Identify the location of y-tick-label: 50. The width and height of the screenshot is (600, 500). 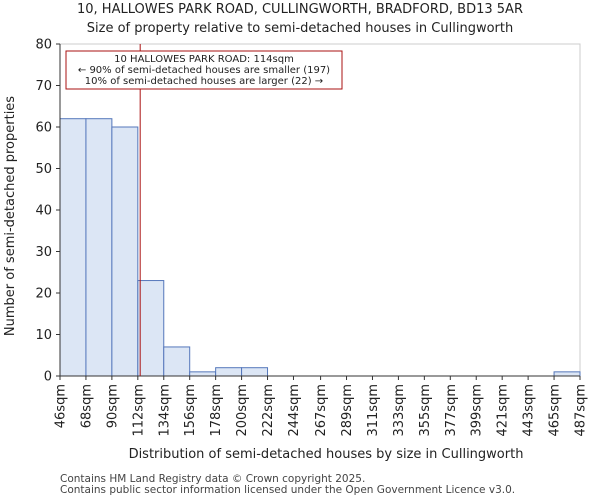
(43, 169).